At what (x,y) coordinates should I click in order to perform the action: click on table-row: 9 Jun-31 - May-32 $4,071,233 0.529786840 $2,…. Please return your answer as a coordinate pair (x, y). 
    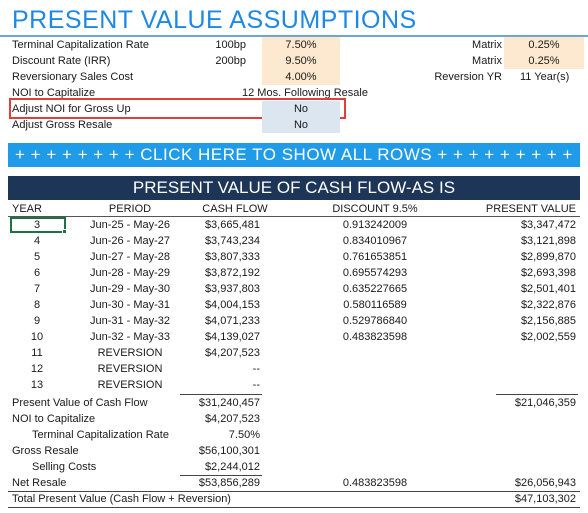
    Looking at the image, I should click on (294, 321).